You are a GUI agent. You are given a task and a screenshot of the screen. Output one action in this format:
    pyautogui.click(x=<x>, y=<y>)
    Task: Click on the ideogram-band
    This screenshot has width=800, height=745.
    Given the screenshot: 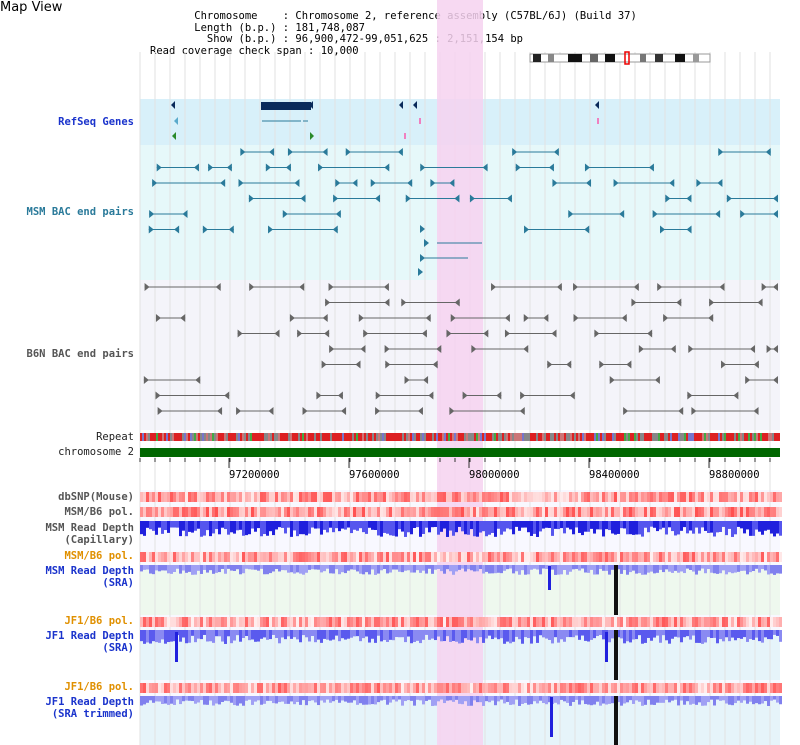 What is the action you would take?
    pyautogui.click(x=575, y=58)
    